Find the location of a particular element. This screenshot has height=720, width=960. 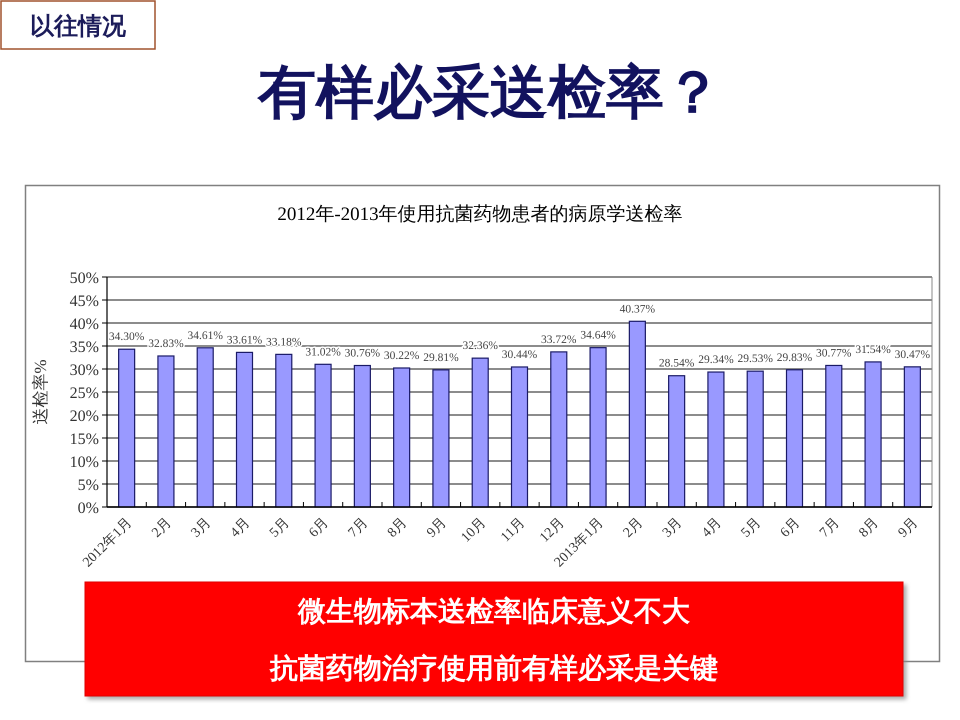

y-tick-label: 5% is located at coordinates (88, 485).